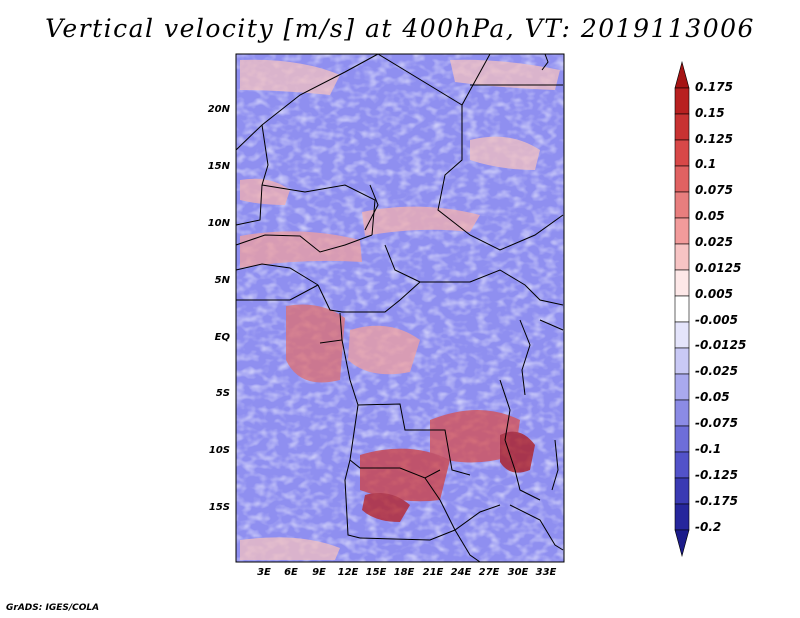 This screenshot has height=618, width=800. What do you see at coordinates (716, 423) in the screenshot?
I see `colorbar-label: -0.075` at bounding box center [716, 423].